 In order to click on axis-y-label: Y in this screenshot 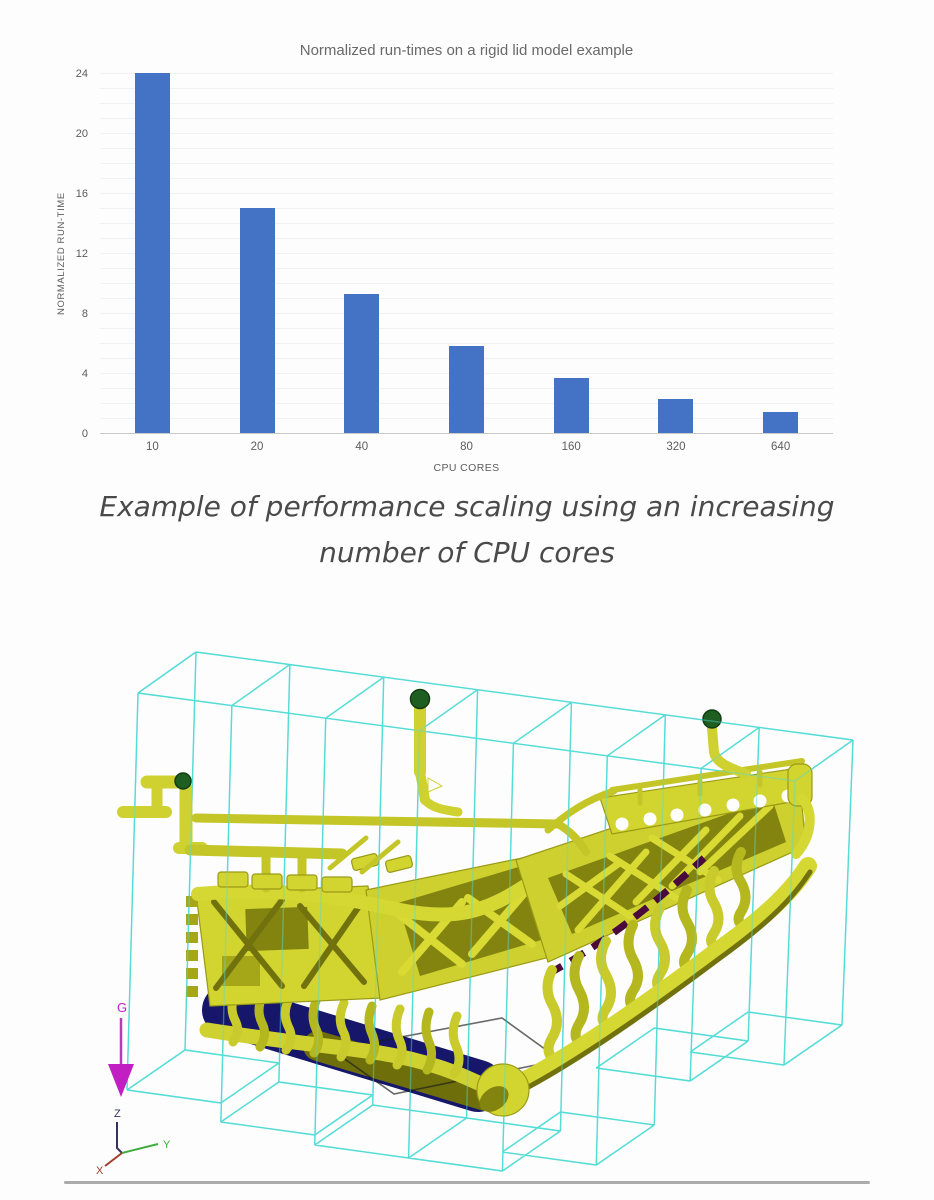, I will do `click(167, 1145)`.